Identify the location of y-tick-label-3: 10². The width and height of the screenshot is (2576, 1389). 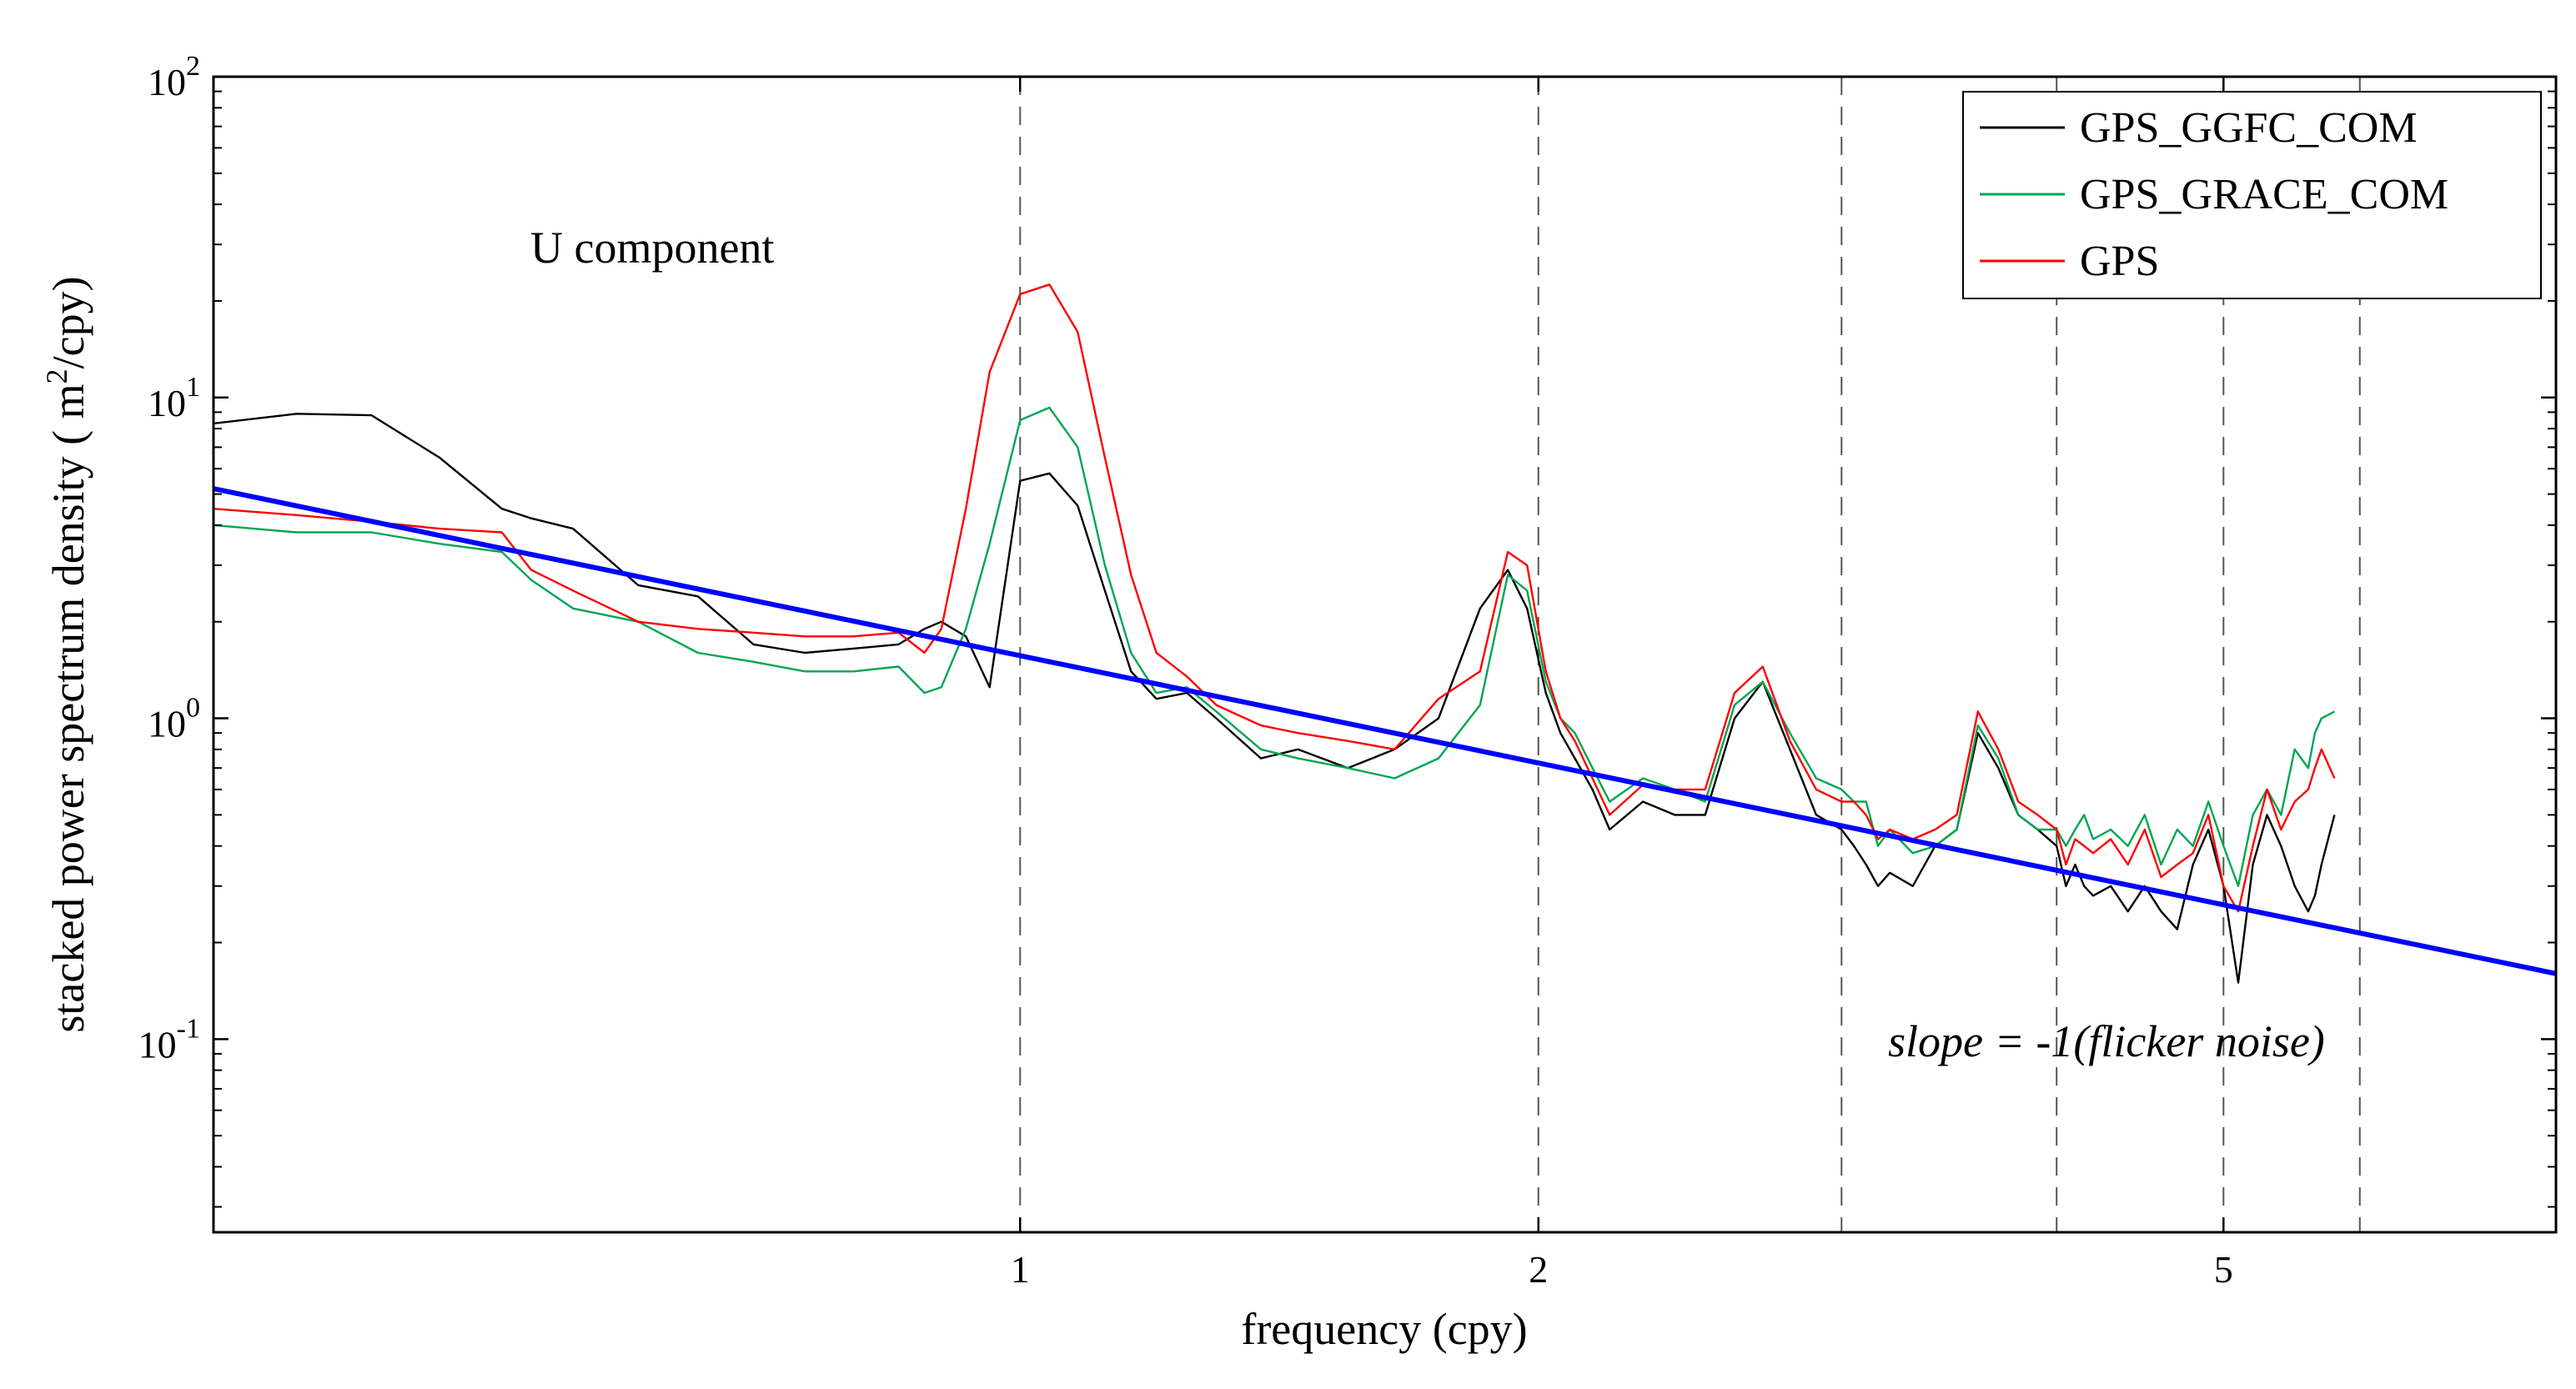
(174, 77).